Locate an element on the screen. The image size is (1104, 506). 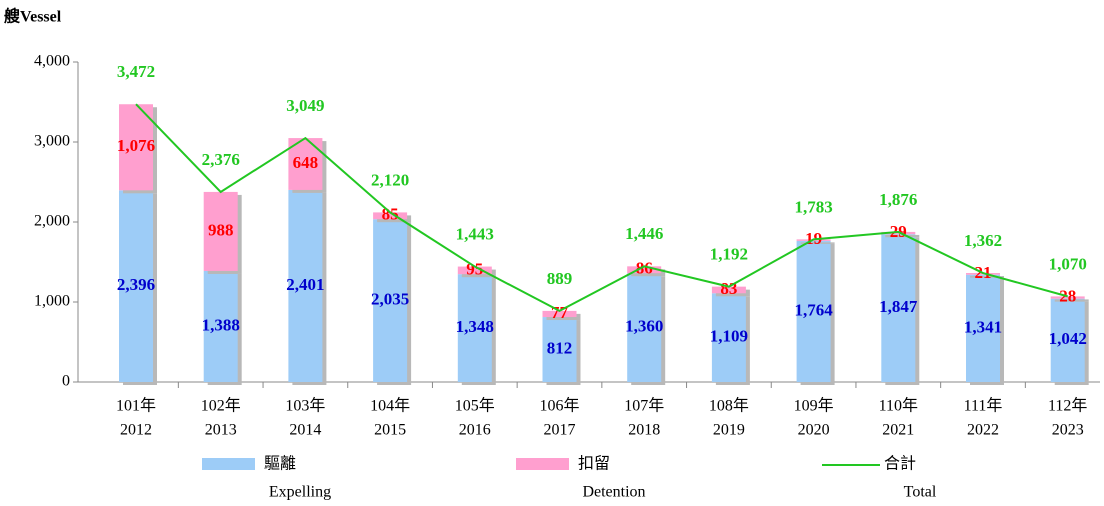
bar-value-label: 86 is located at coordinates (644, 268).